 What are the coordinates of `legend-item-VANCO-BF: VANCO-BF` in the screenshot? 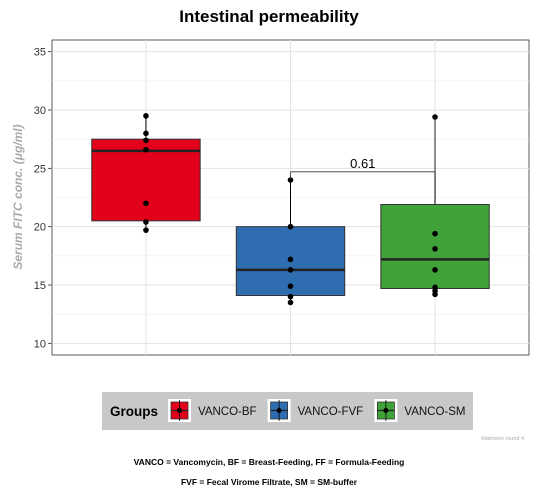 It's located at (212, 410).